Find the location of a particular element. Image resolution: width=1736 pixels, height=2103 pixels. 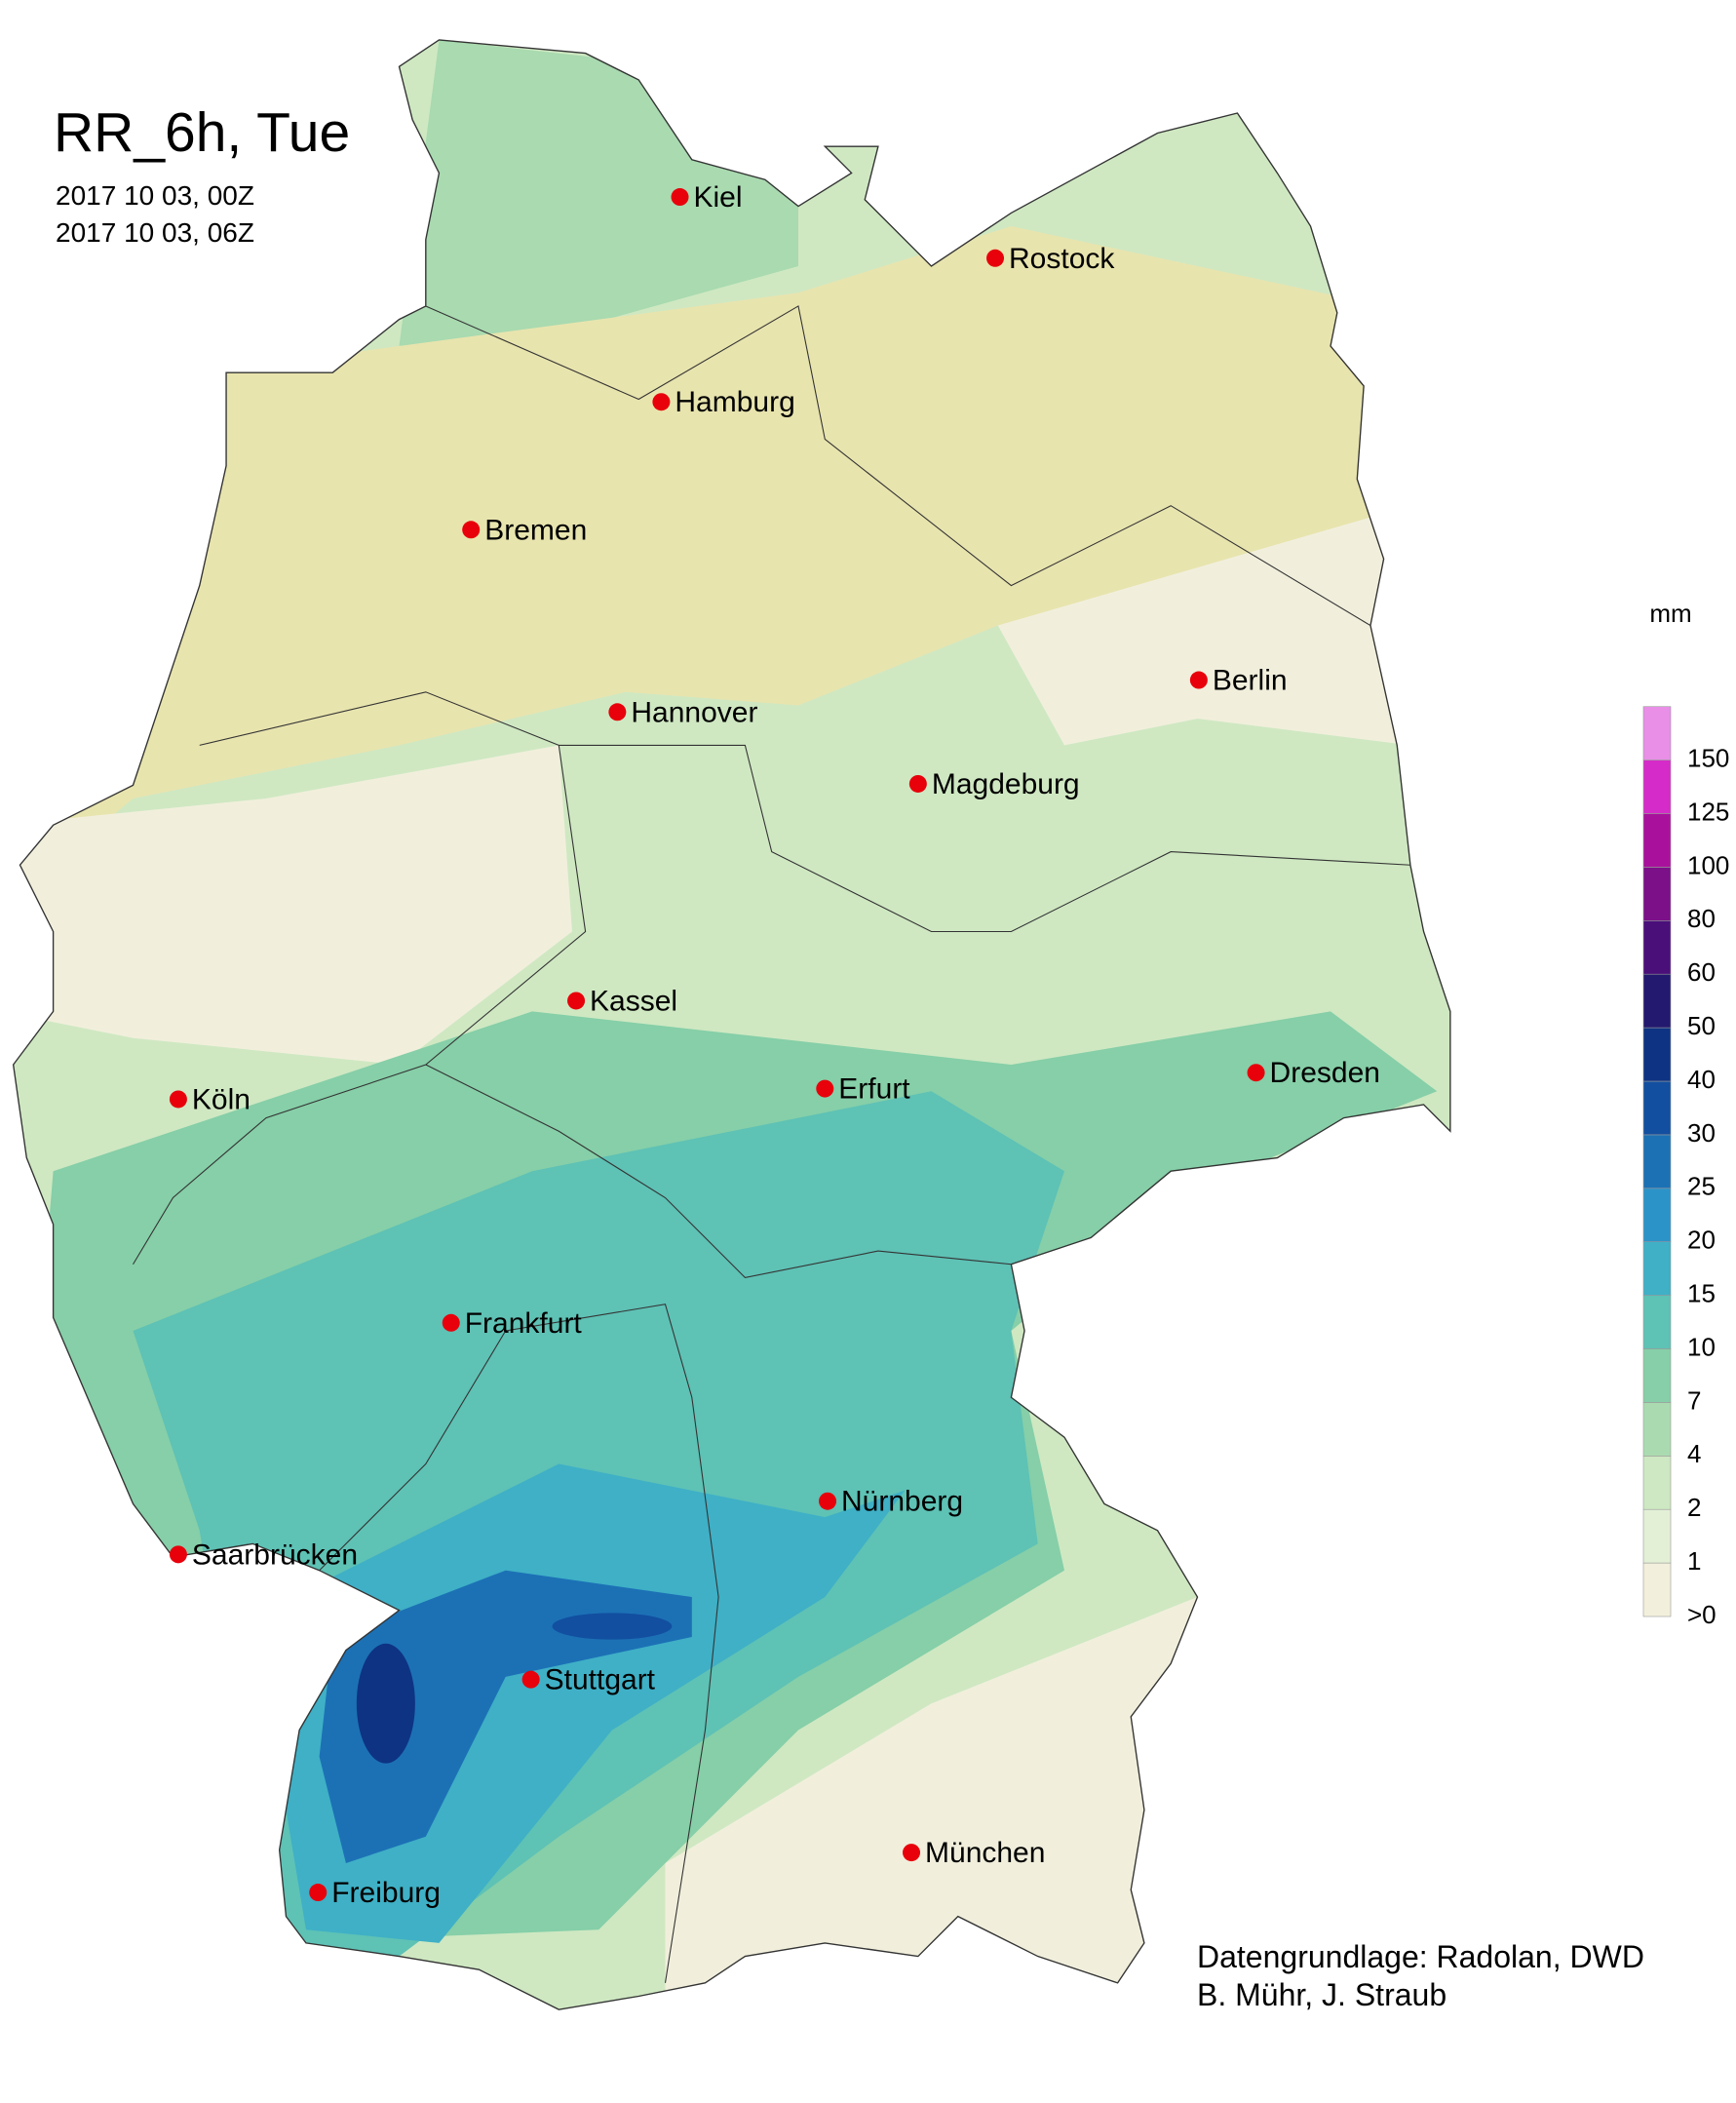

legend-label: 100 is located at coordinates (1708, 865).